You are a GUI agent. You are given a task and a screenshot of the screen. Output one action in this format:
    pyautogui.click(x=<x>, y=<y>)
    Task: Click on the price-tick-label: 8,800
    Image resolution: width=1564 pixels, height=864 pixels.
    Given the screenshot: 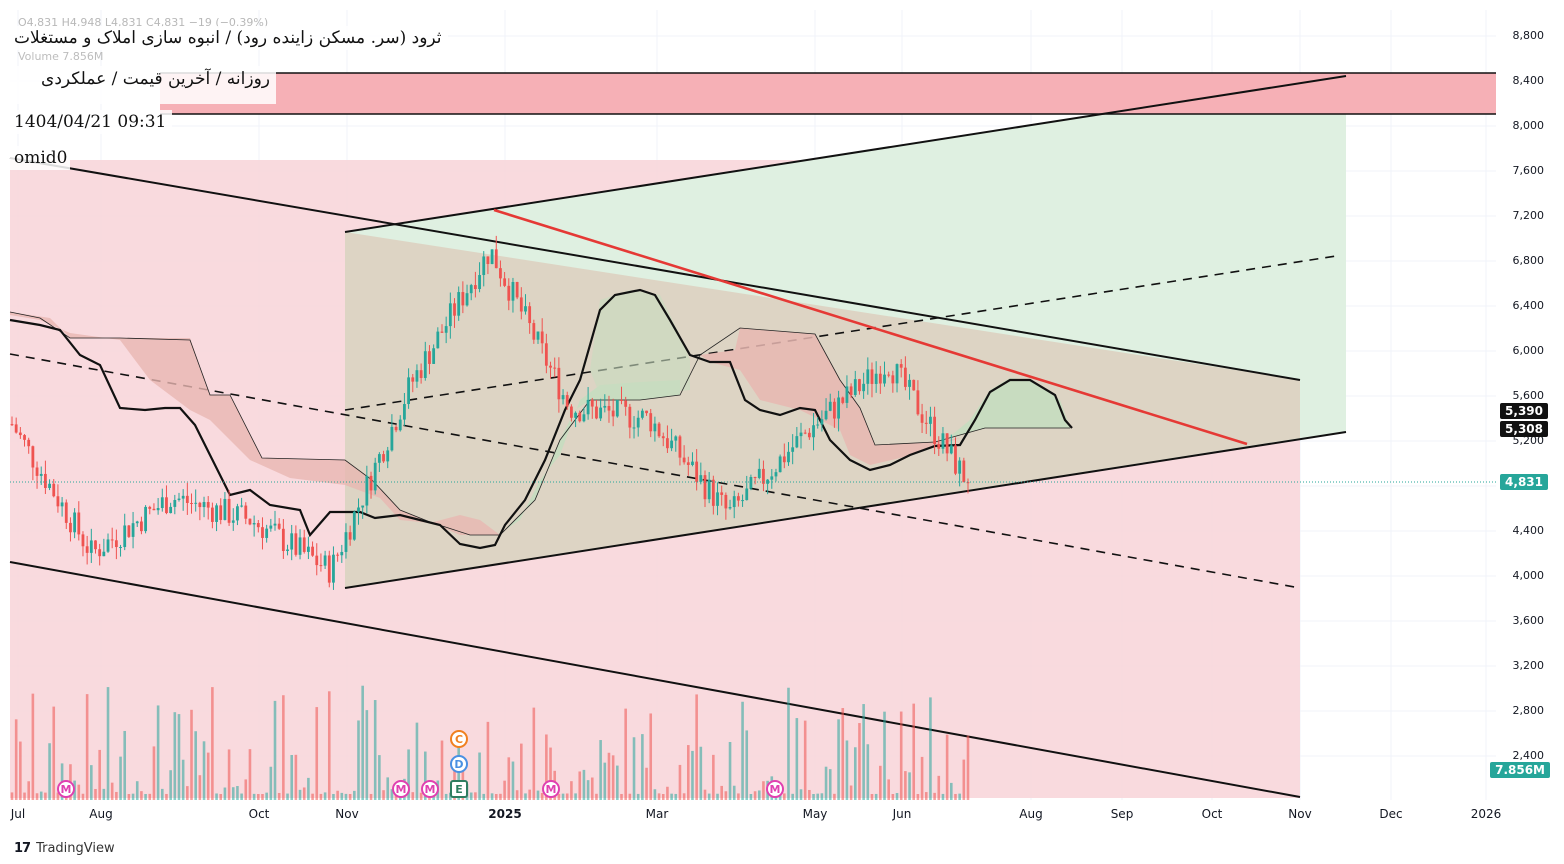 What is the action you would take?
    pyautogui.click(x=1528, y=35)
    